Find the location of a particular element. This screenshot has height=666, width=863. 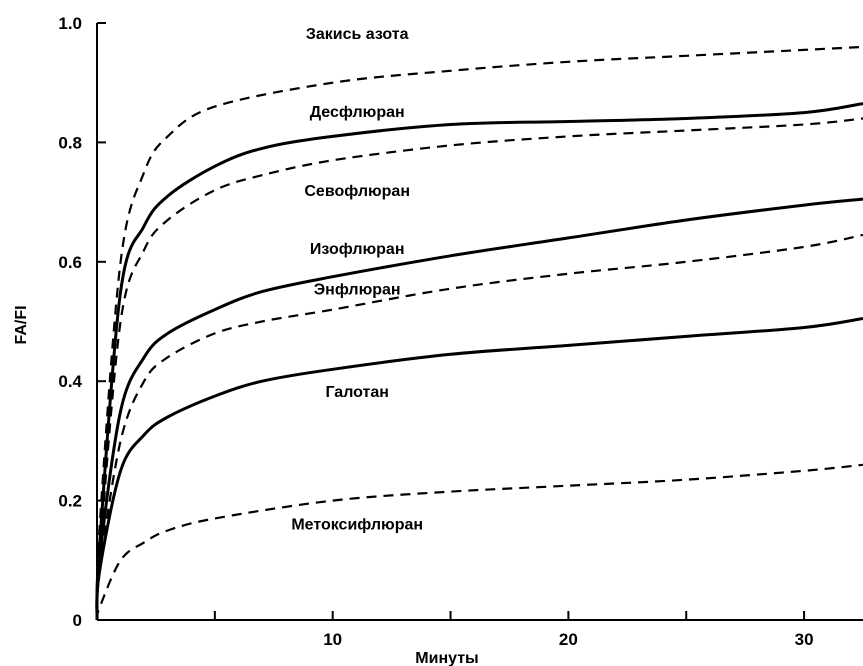

series-label: Закись азота is located at coordinates (357, 34).